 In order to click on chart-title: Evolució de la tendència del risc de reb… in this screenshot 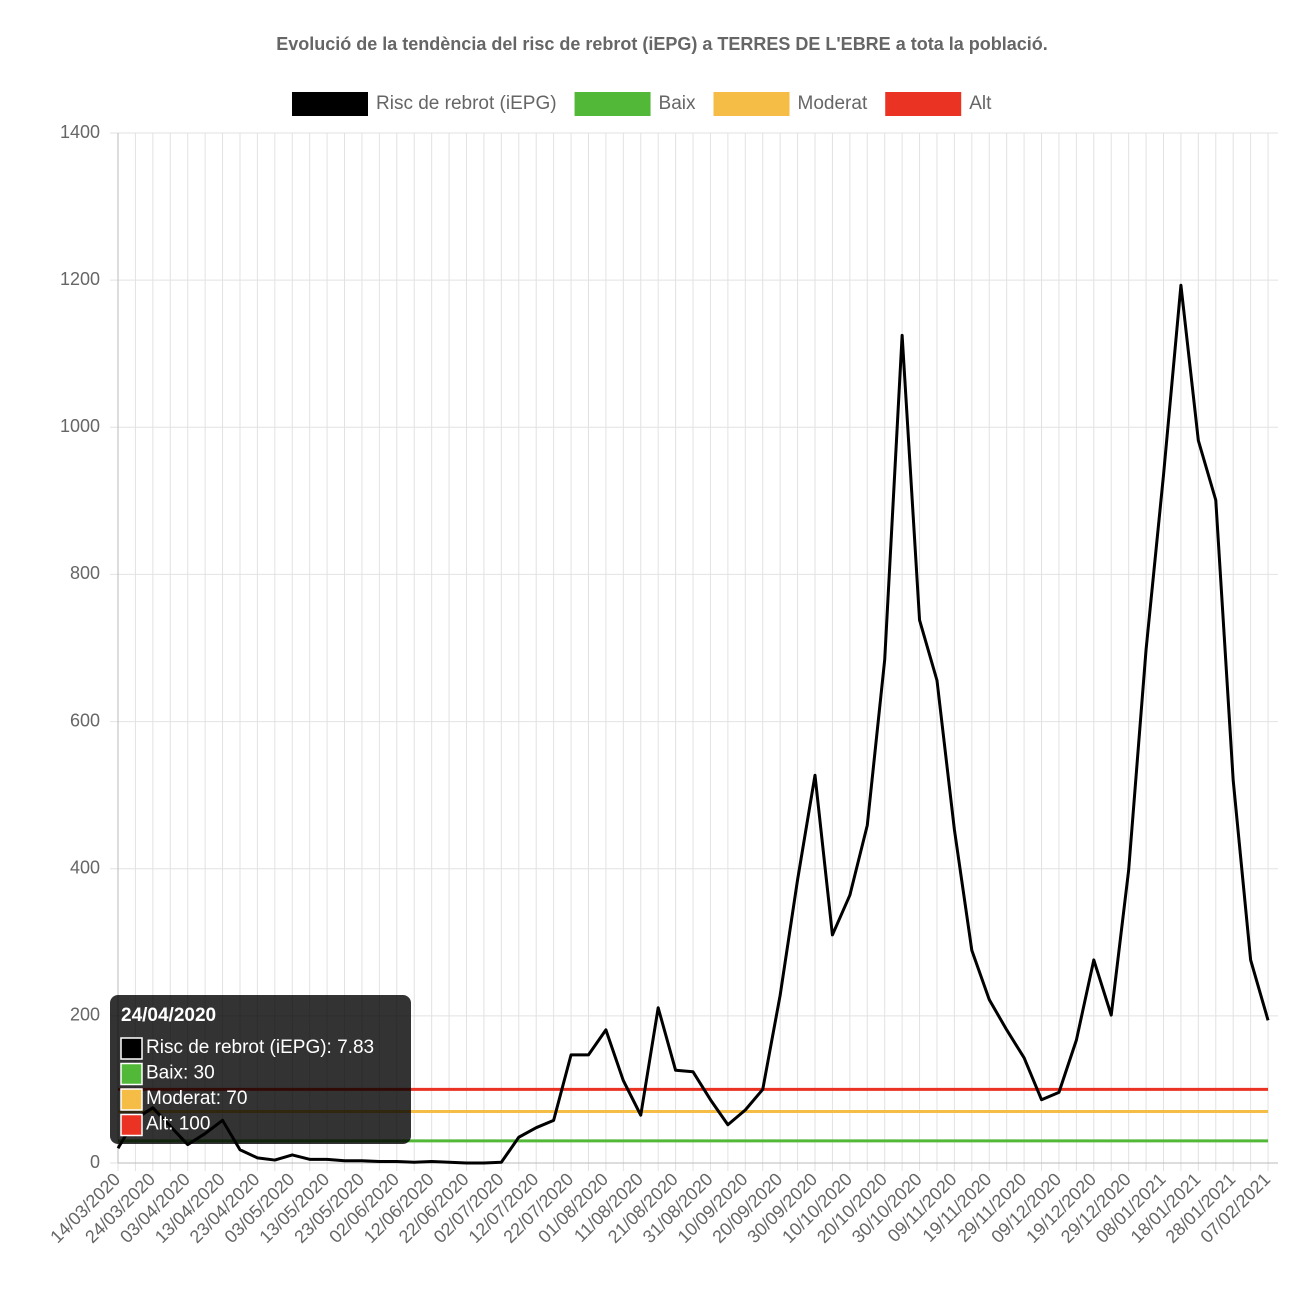, I will do `click(661, 44)`.